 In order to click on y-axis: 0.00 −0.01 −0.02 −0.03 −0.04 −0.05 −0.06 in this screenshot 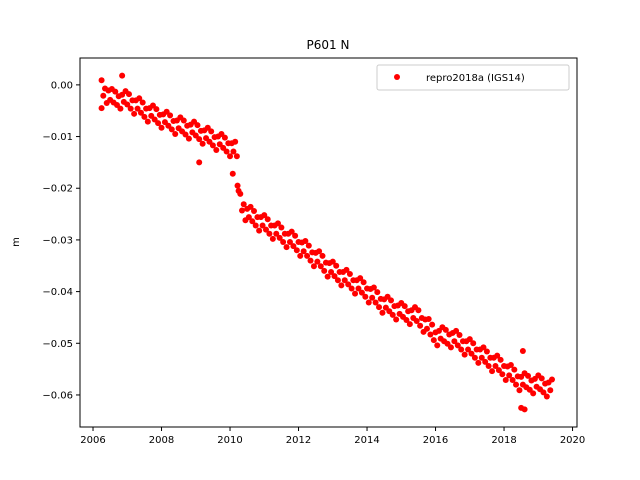, I will do `click(61, 240)`.